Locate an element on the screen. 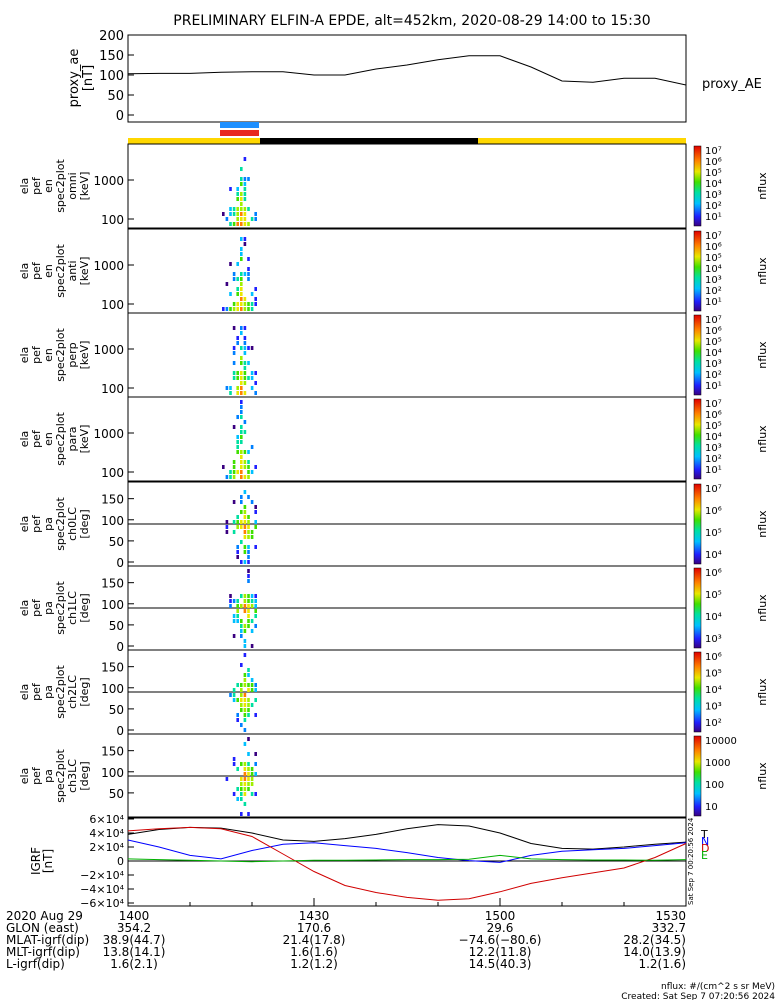 This screenshot has width=775, height=1000. igrf-tick-label: 4×10⁴ is located at coordinates (106, 833).